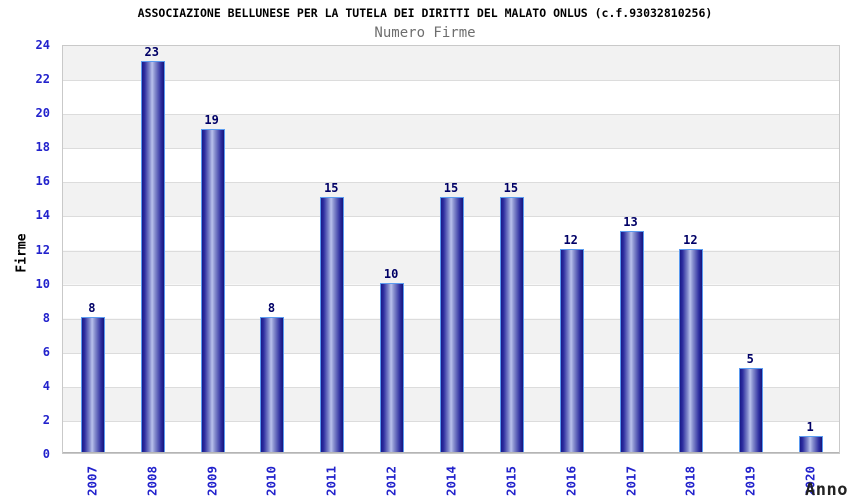 This screenshot has width=850, height=500. I want to click on x-tick-label: 2007, so click(92, 481).